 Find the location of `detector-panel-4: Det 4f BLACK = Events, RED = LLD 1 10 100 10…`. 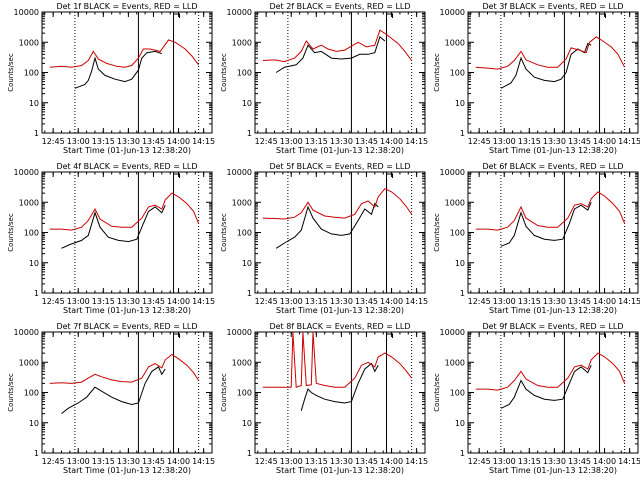

detector-panel-4: Det 4f BLACK = Events, RED = LLD 1 10 100 10… is located at coordinates (111, 238).